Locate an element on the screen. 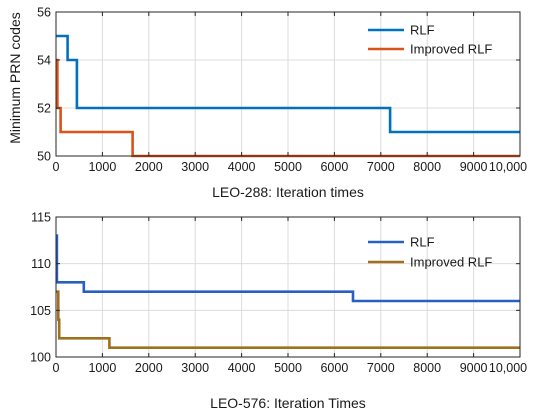 The width and height of the screenshot is (550, 417). top-x-tick-label: 7000 is located at coordinates (381, 167).